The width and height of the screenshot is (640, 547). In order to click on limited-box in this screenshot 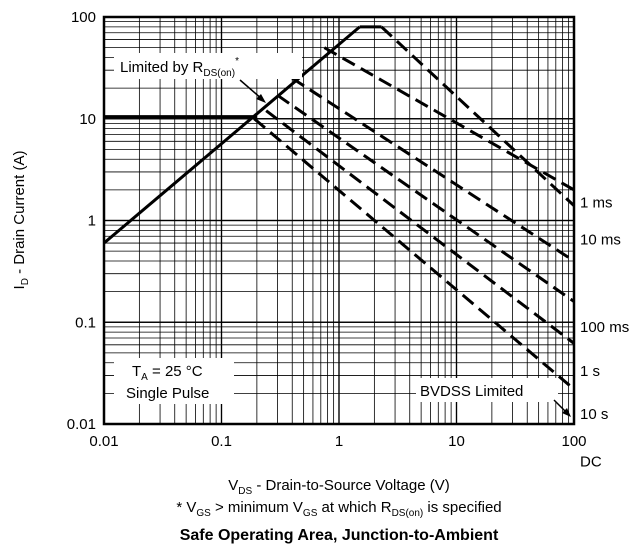, I will do `click(208, 66)`.